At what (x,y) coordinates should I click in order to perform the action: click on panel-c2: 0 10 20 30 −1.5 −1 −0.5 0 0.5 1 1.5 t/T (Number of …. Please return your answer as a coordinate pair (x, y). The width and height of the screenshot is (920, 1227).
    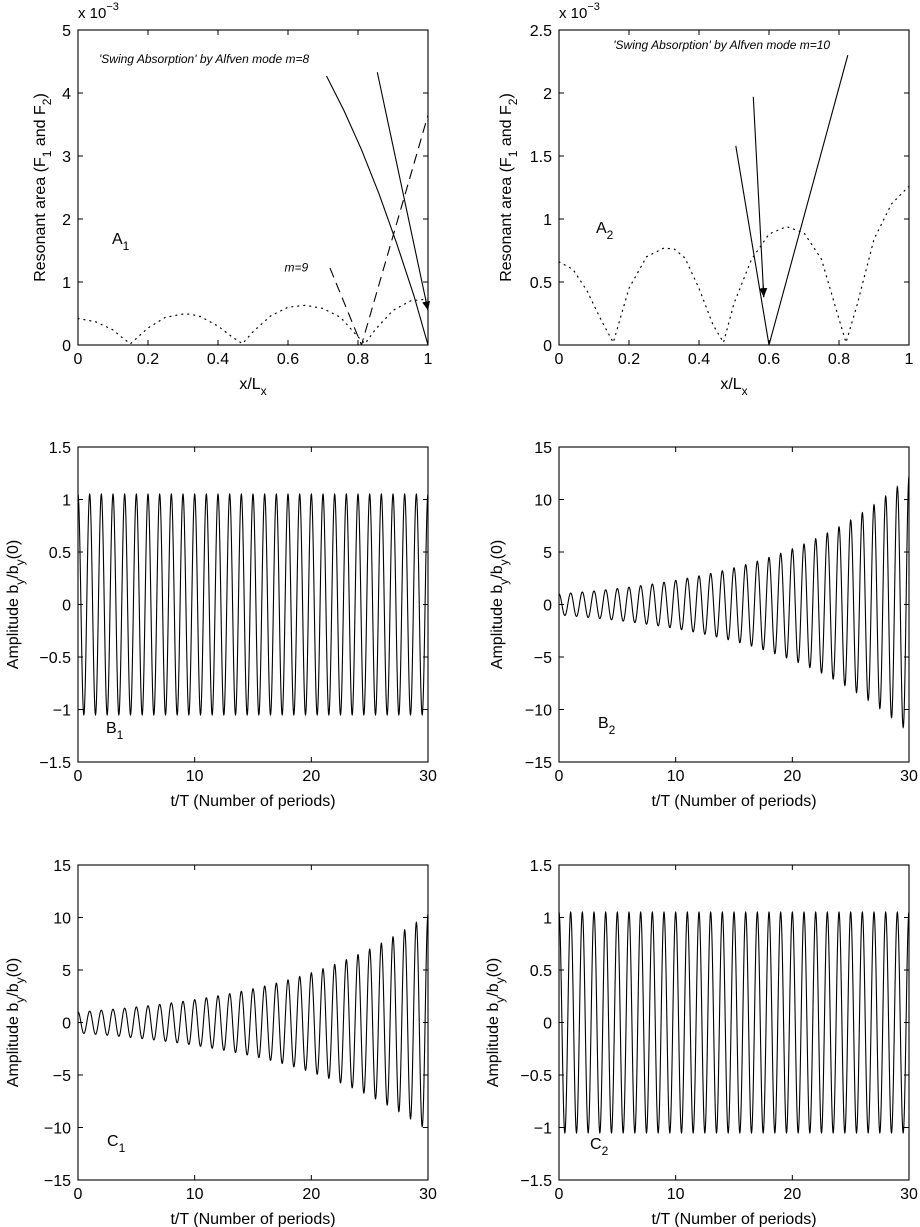
    Looking at the image, I should click on (701, 1042).